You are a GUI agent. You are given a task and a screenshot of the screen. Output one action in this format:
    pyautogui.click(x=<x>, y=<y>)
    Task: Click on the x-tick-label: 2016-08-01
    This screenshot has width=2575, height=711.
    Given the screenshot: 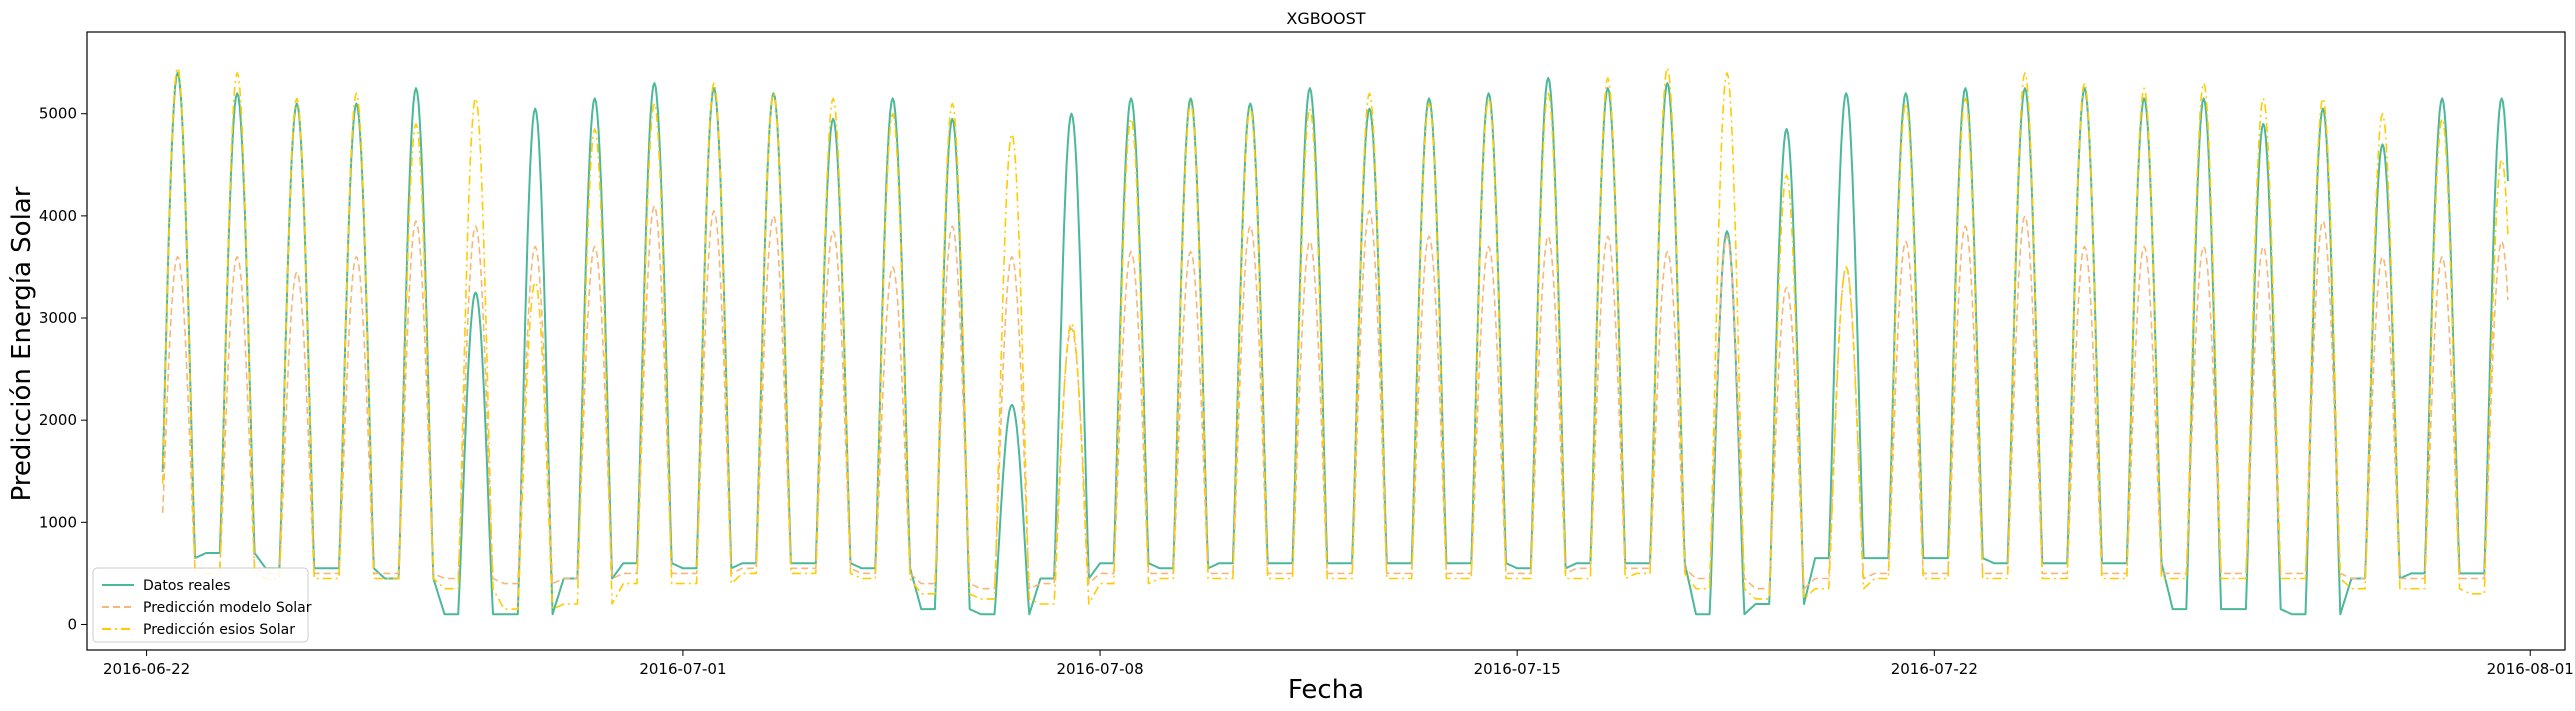 What is the action you would take?
    pyautogui.click(x=2530, y=669)
    